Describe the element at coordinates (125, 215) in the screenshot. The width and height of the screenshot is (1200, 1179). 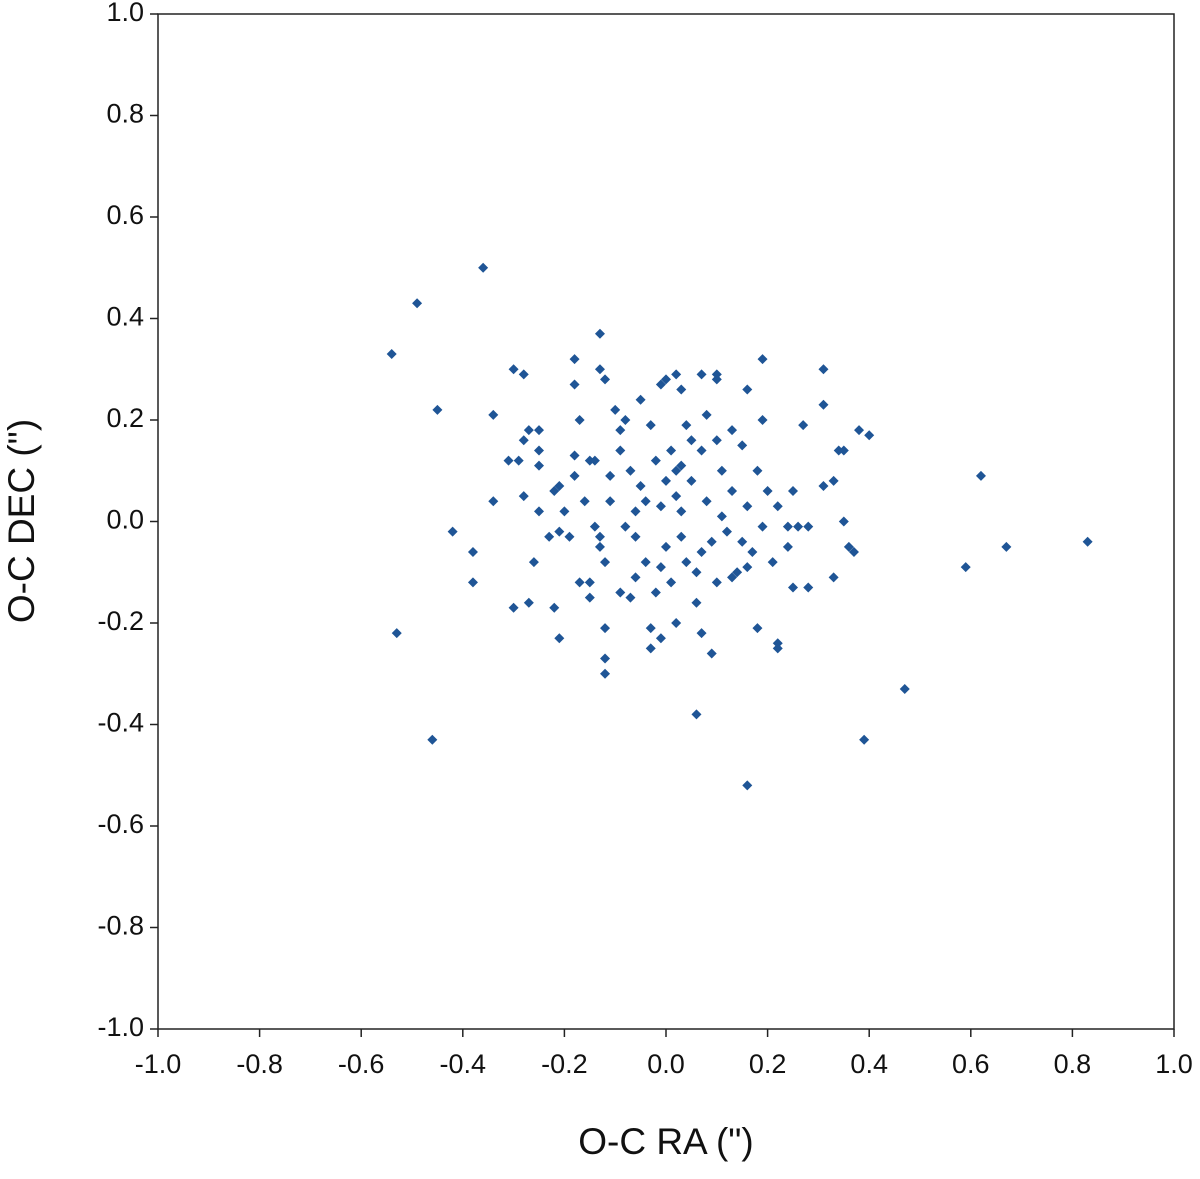
I see `y-tick-label: 0.6` at that location.